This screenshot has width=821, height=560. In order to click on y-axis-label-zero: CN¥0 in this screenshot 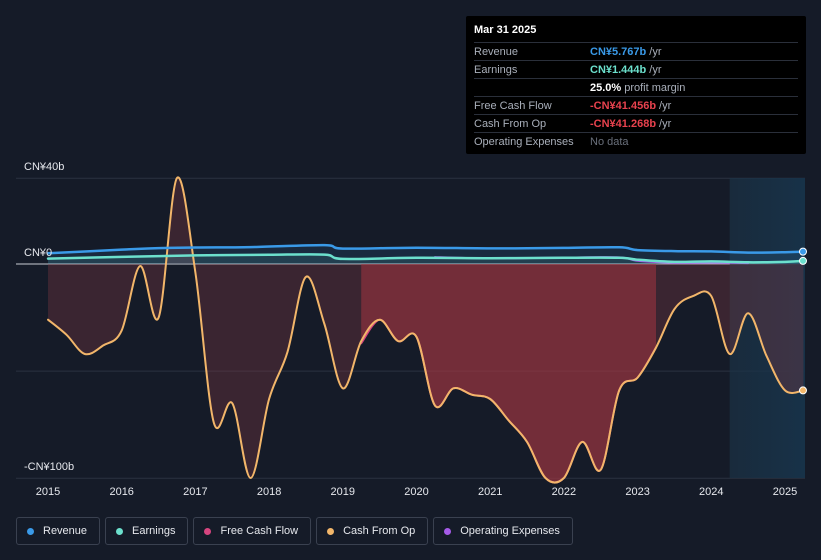, I will do `click(38, 253)`.